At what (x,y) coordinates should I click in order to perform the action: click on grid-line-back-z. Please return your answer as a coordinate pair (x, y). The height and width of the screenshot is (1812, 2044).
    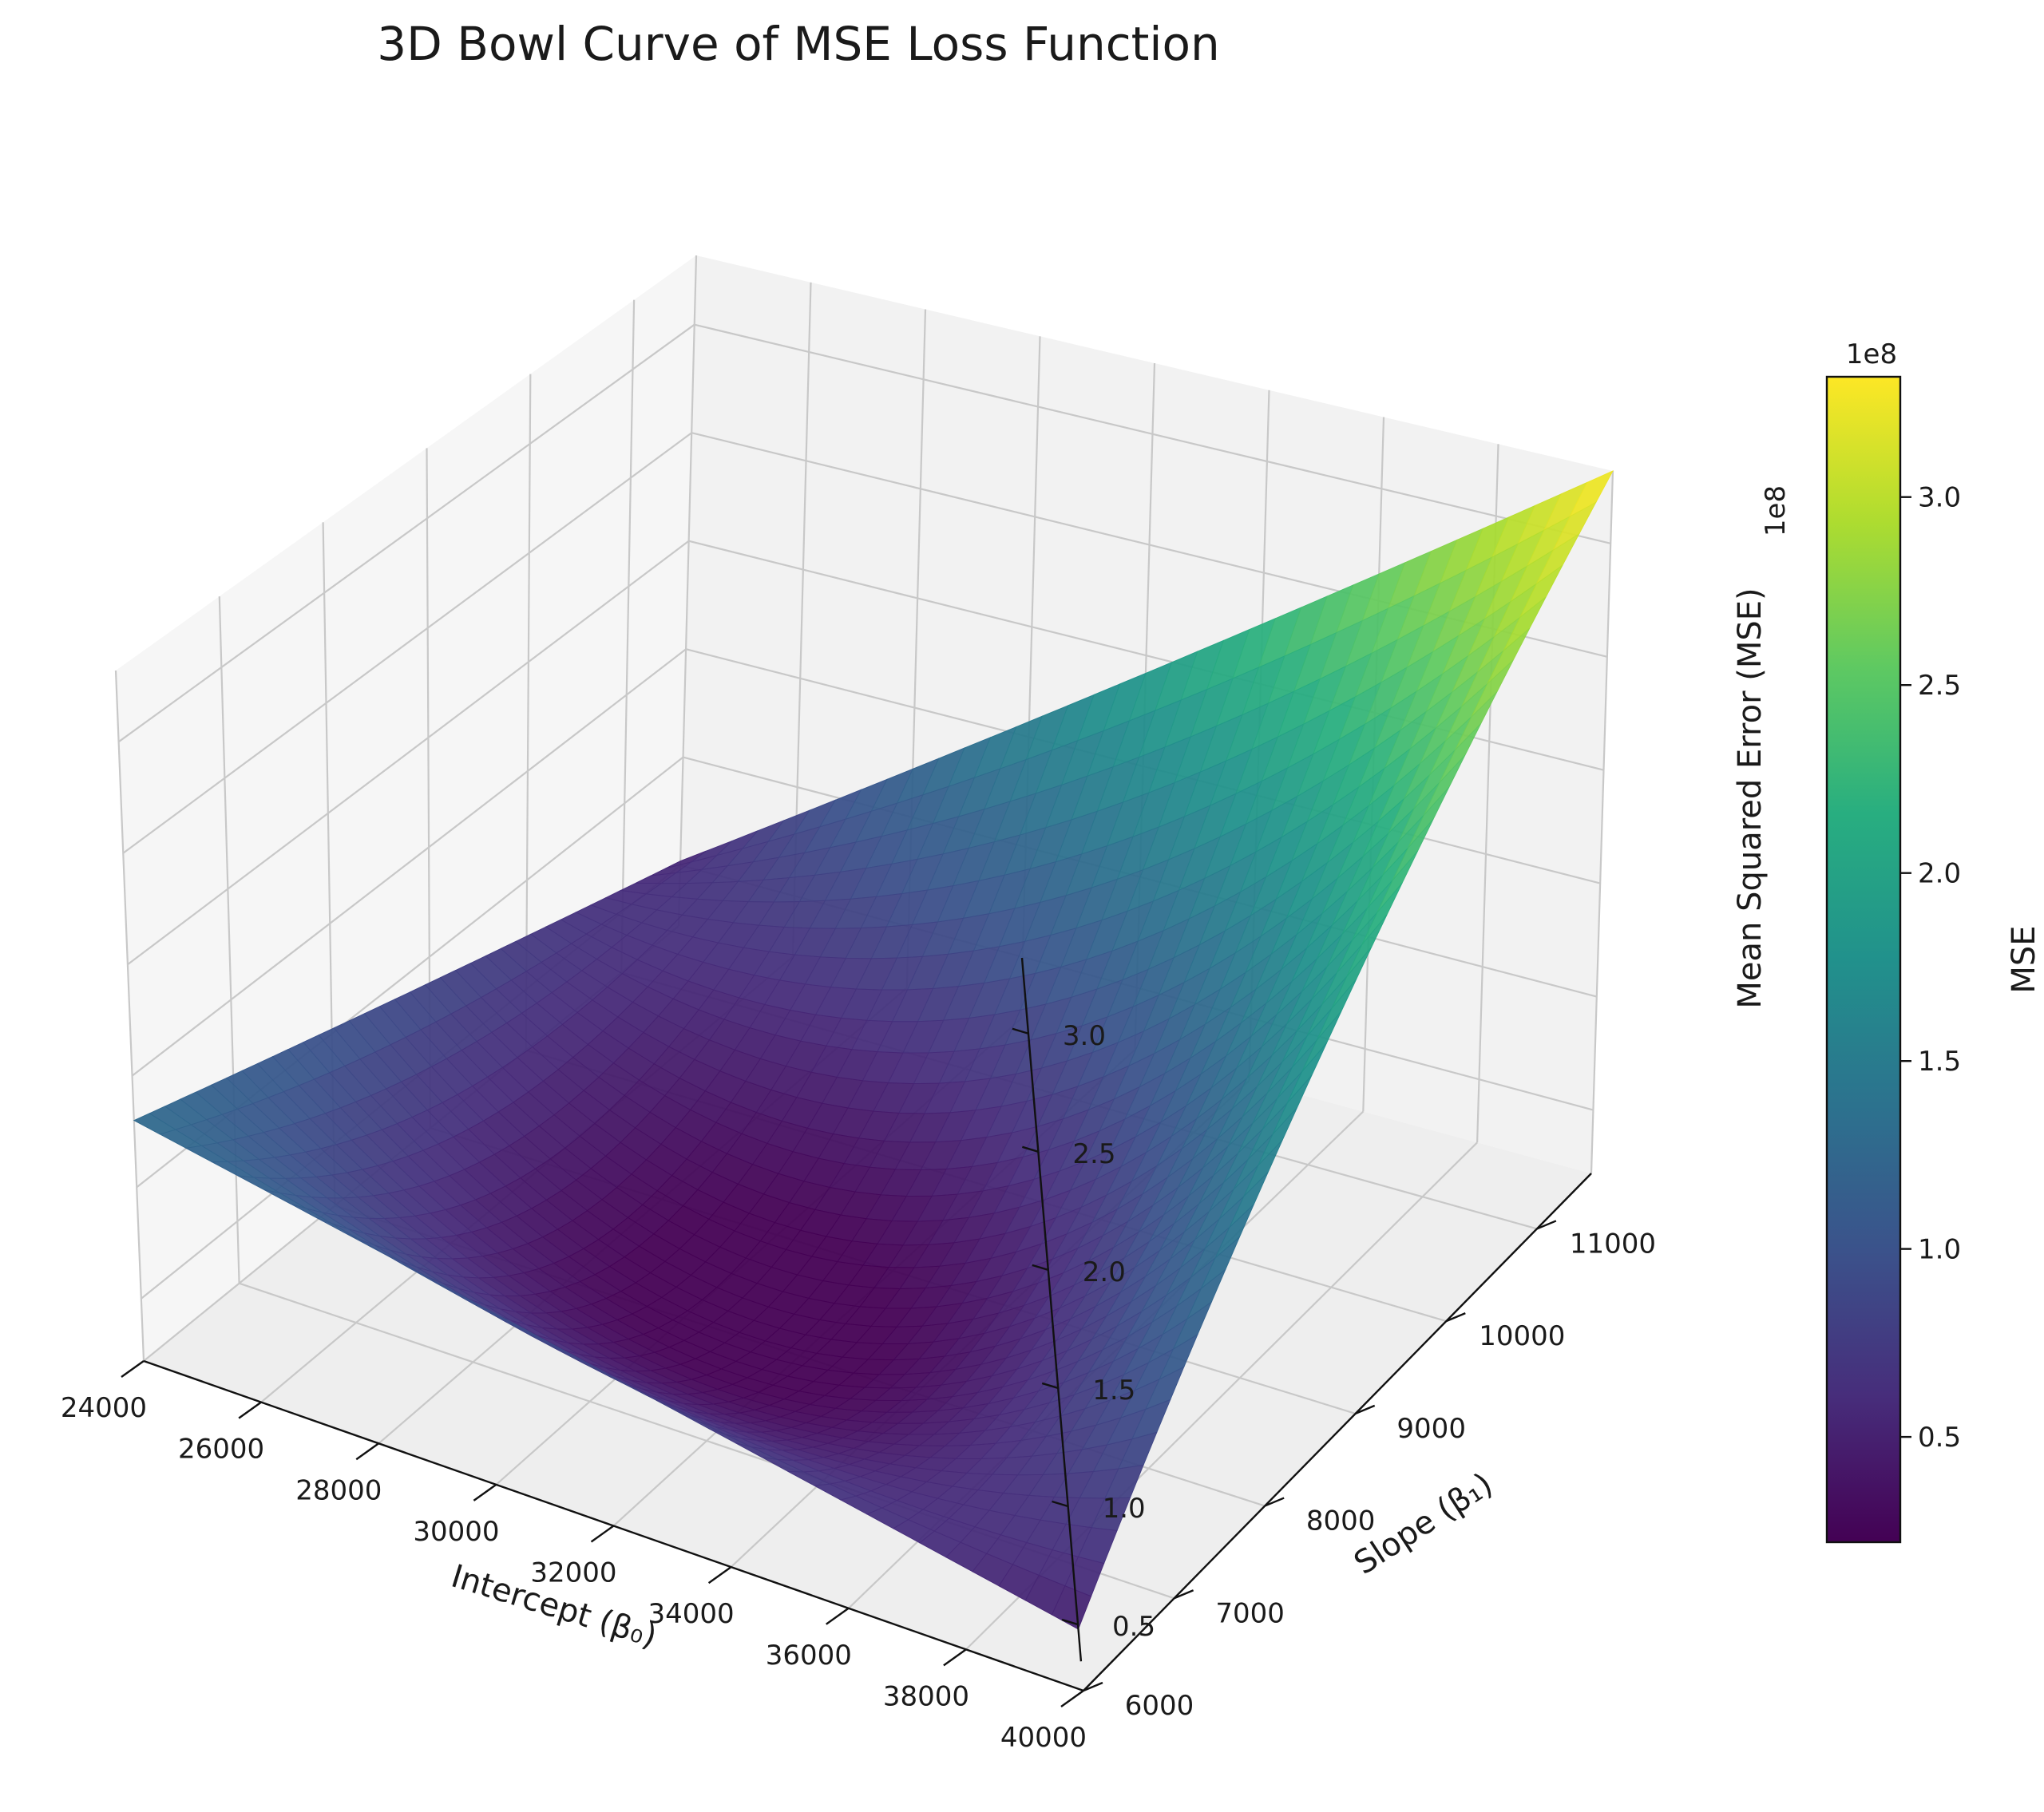
    Looking at the image, I should click on (1152, 433).